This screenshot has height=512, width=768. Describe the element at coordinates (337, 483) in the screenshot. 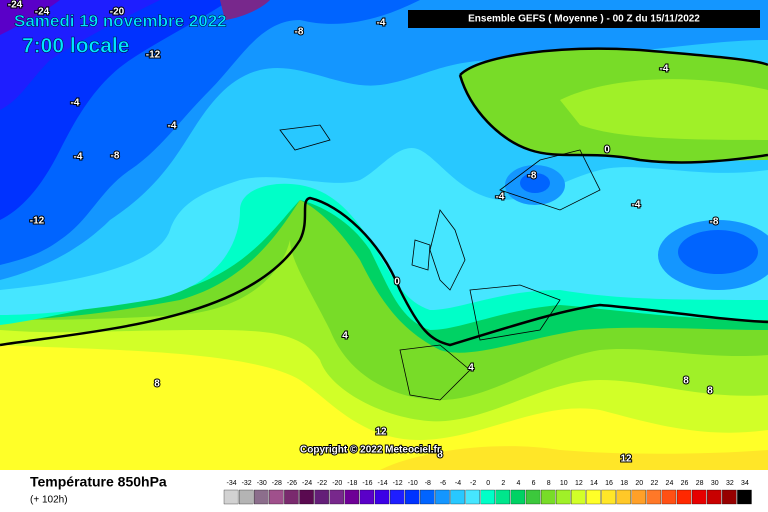

I see `scale-label: -20` at that location.